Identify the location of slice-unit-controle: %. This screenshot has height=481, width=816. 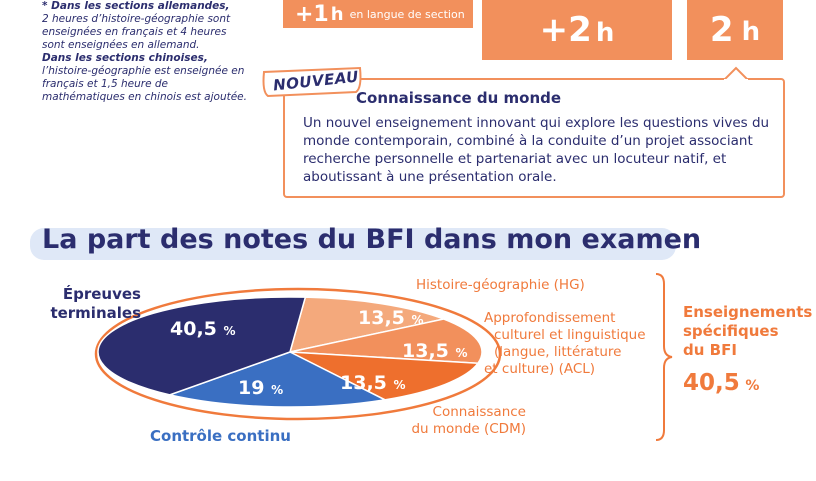
(277, 390).